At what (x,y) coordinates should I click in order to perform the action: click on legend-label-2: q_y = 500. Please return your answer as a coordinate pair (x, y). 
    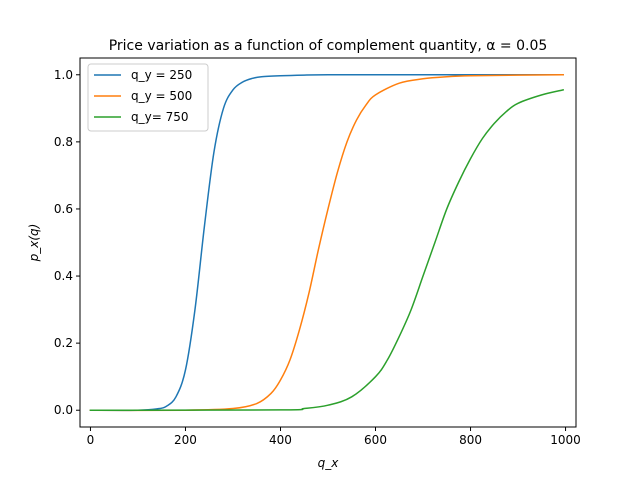
    Looking at the image, I should click on (161, 96).